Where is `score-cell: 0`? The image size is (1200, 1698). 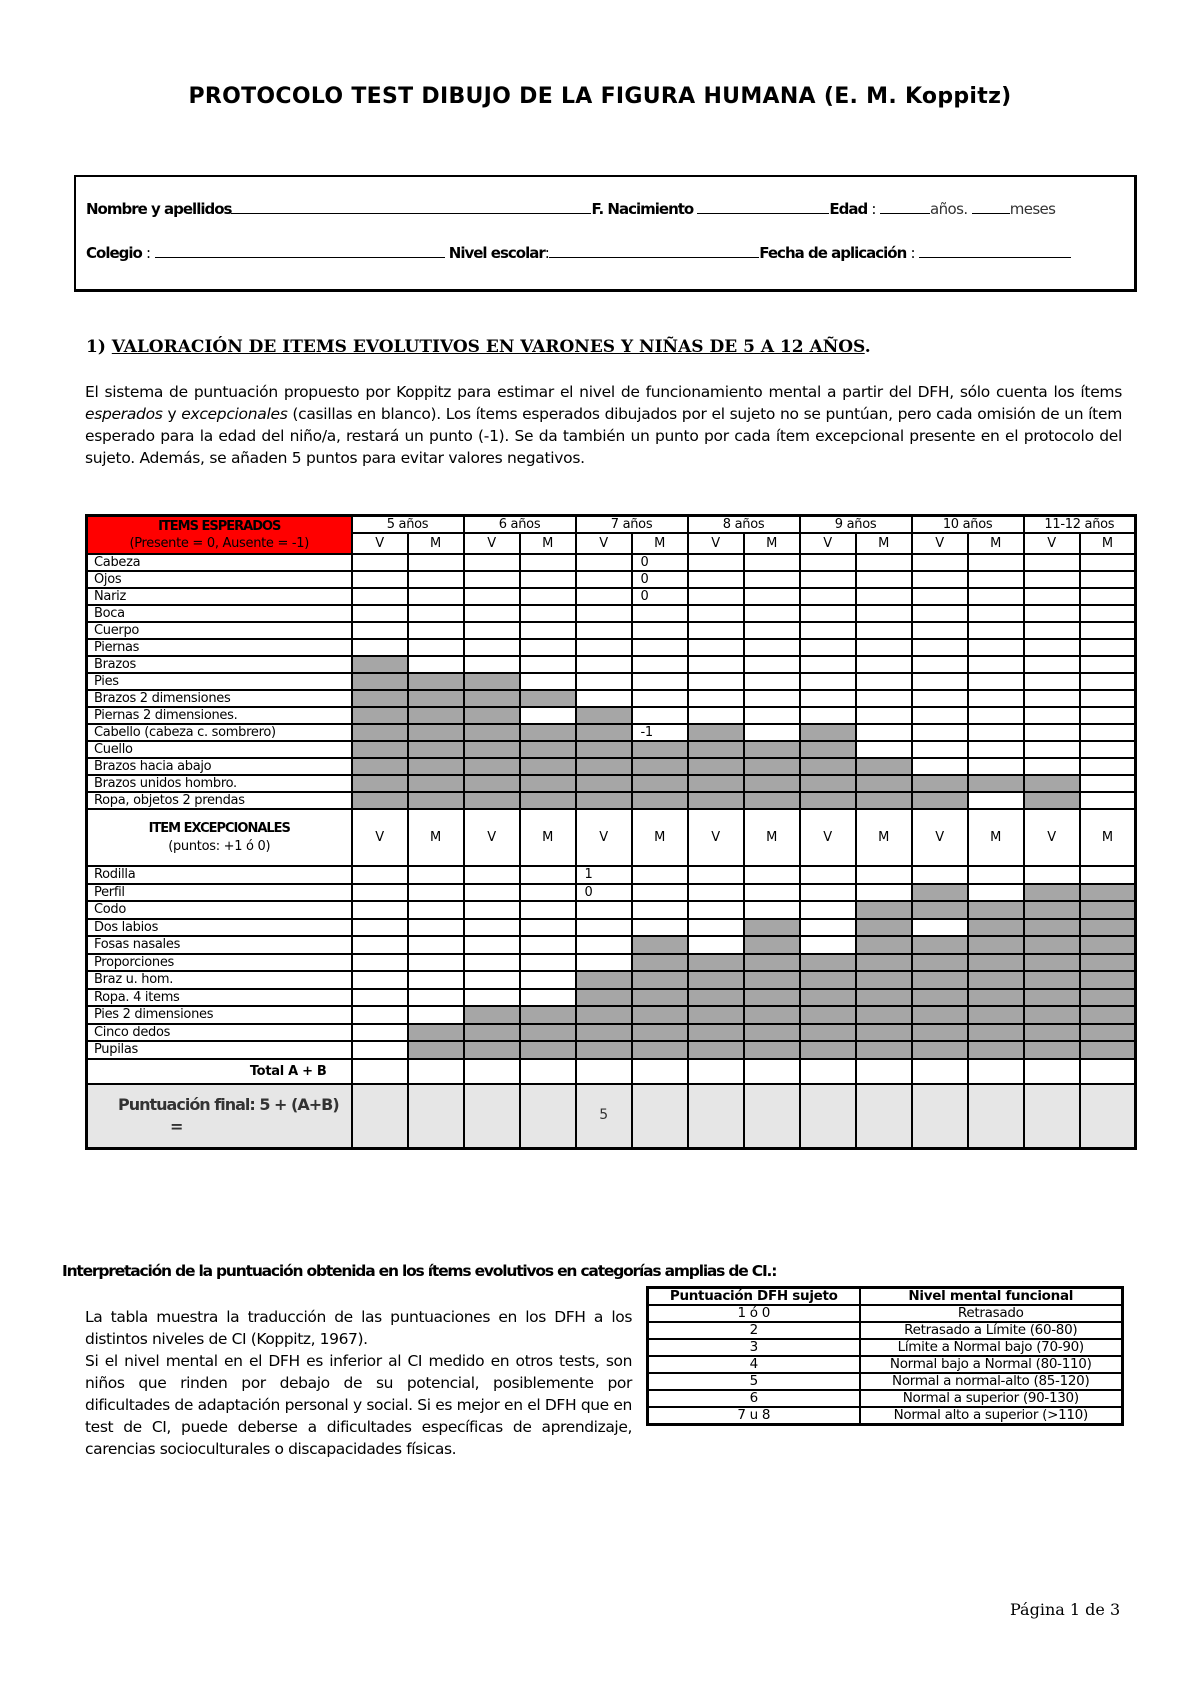
score-cell: 0 is located at coordinates (659, 579).